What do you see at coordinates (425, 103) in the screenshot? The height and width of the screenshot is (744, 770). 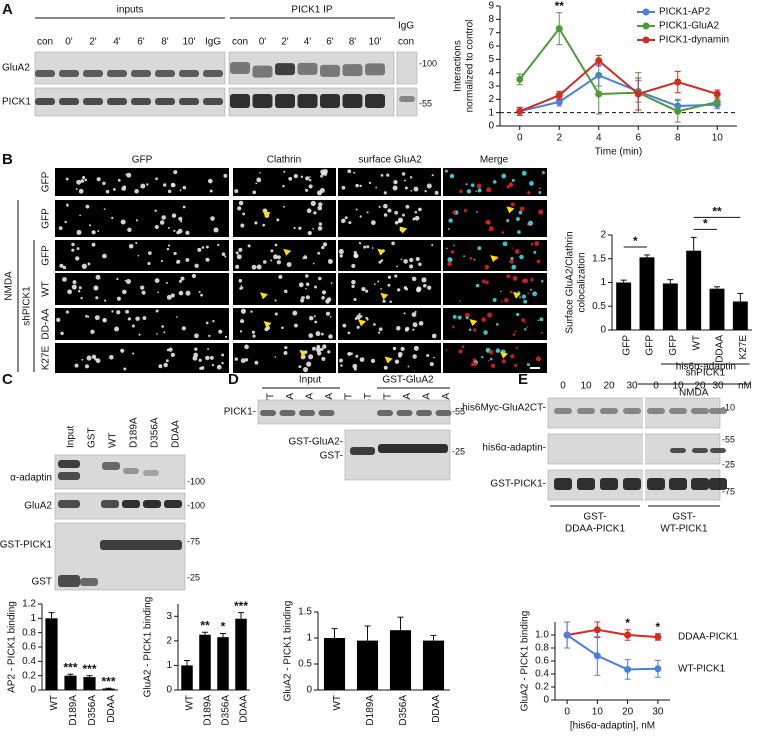 I see `mw-label: -55` at bounding box center [425, 103].